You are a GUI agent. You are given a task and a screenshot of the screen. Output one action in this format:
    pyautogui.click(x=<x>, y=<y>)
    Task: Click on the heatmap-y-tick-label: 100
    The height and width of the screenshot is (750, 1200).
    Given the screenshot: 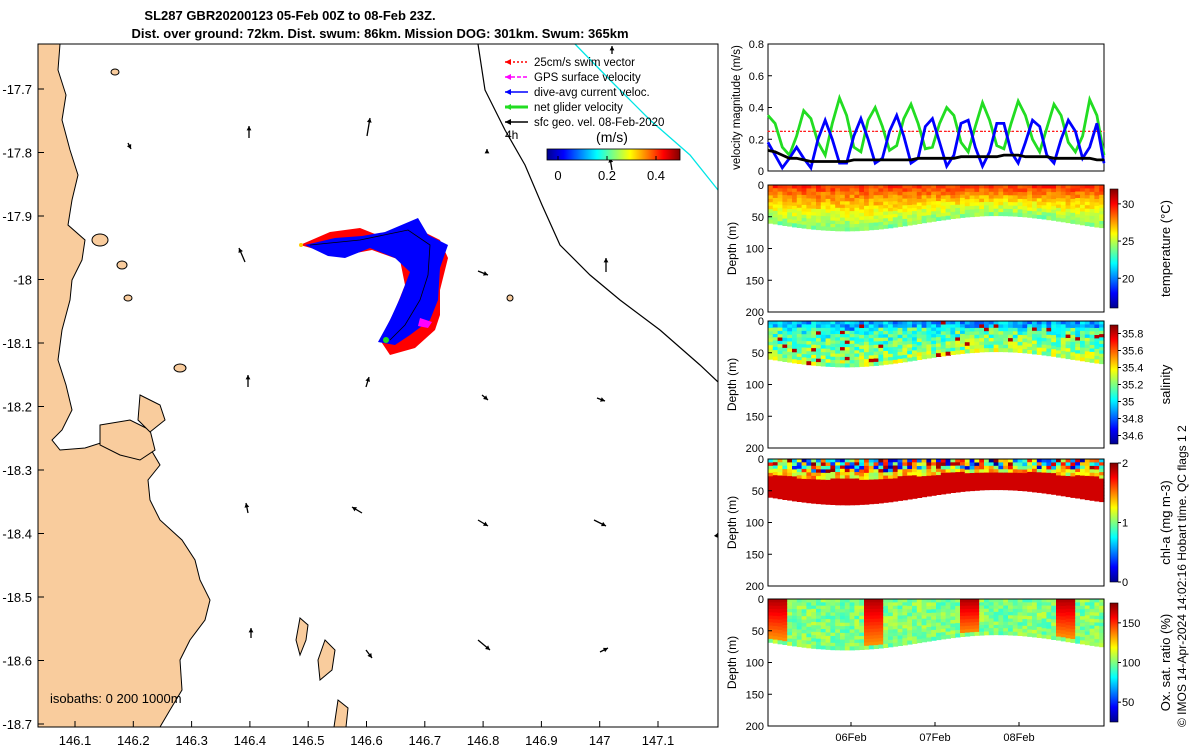 What is the action you would take?
    pyautogui.click(x=755, y=250)
    